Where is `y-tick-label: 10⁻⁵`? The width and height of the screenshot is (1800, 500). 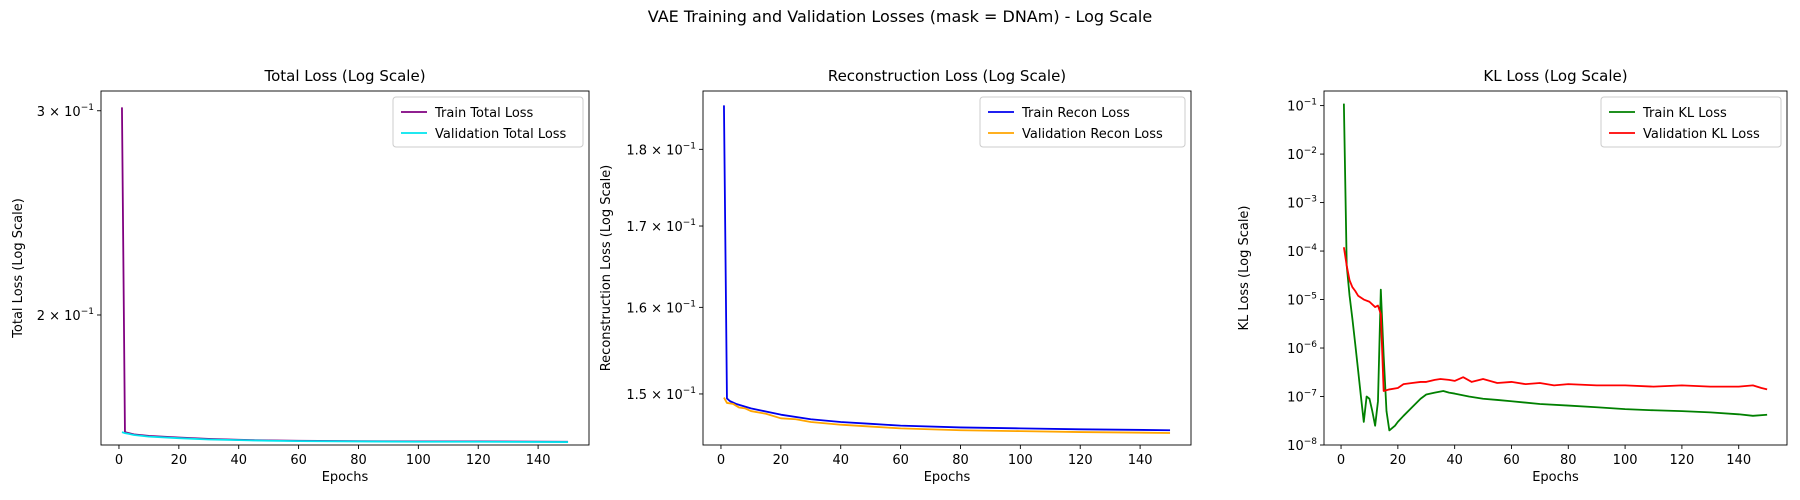
y-tick-label: 10⁻⁵ is located at coordinates (1302, 300).